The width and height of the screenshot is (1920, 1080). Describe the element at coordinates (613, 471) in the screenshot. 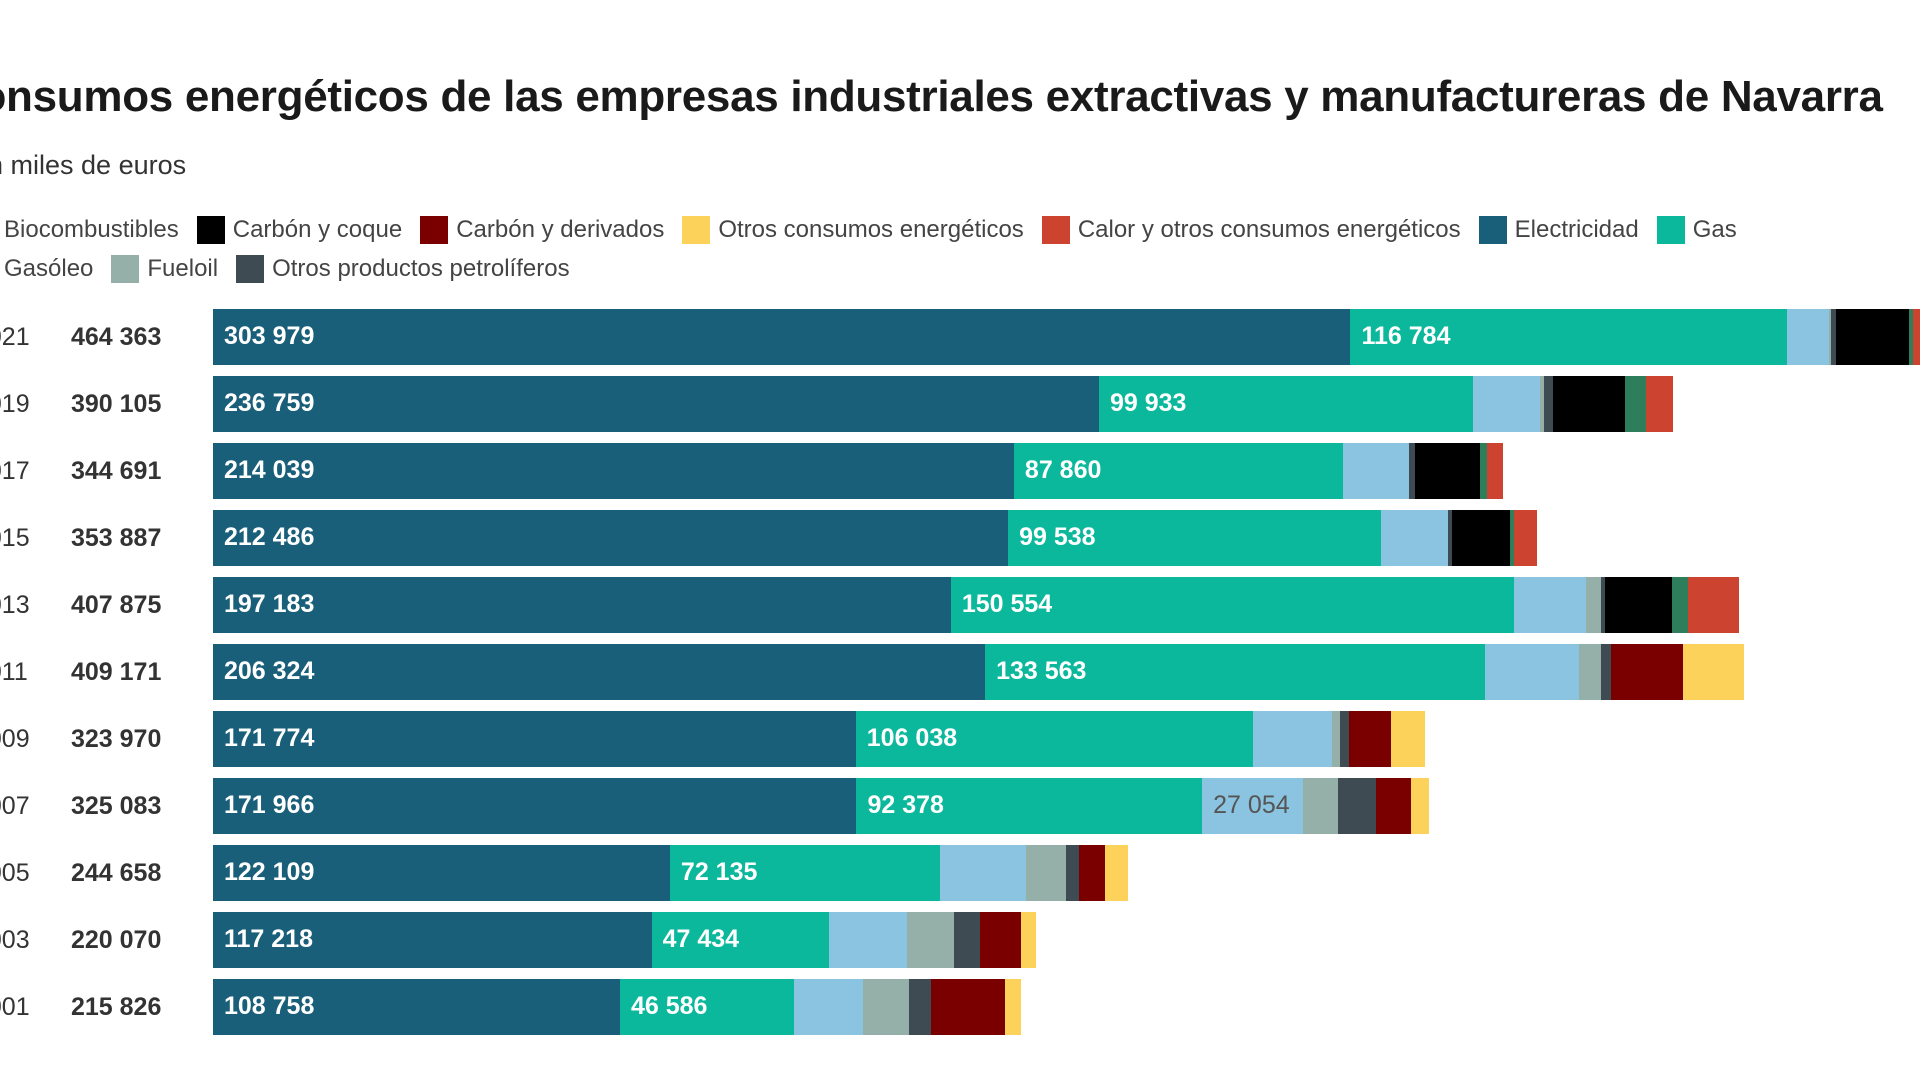

I see `bar-segment-electricidad: 214 039` at that location.